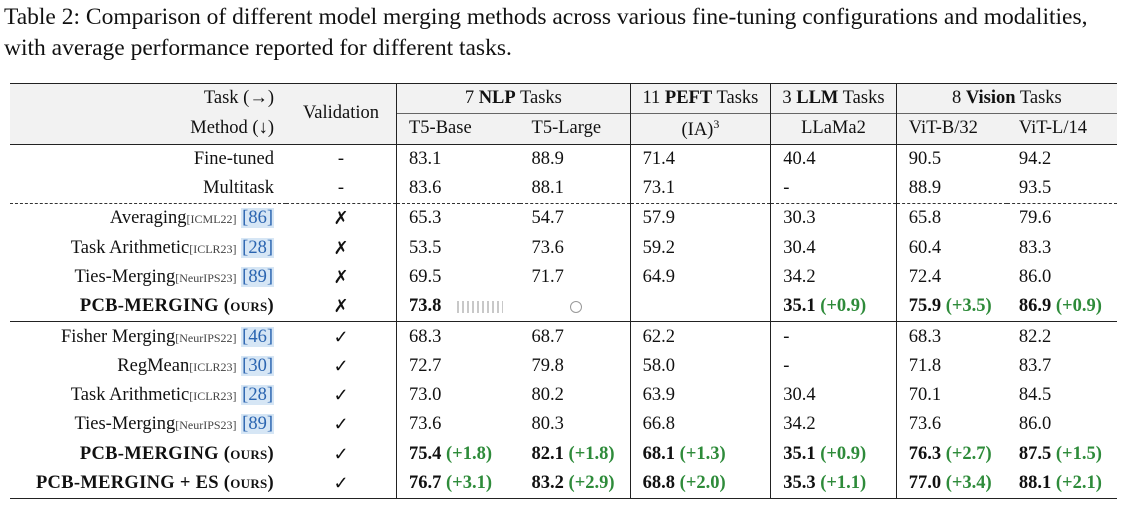 The image size is (1128, 508). I want to click on citation-link: [46], so click(257, 336).